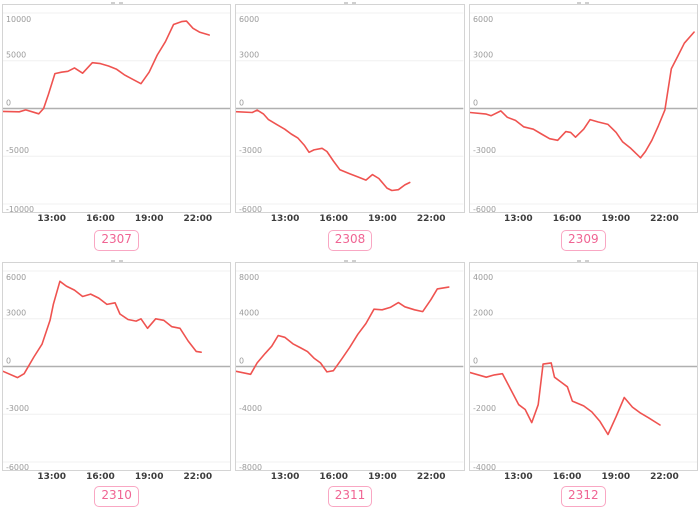 The width and height of the screenshot is (700, 508). I want to click on chart-badge: 2309, so click(583, 240).